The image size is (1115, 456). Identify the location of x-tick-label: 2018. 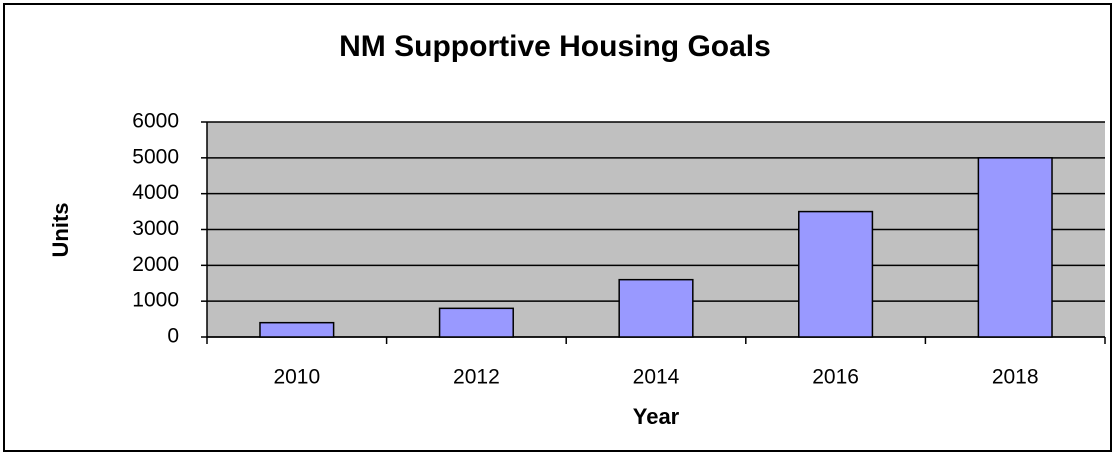
(1015, 377).